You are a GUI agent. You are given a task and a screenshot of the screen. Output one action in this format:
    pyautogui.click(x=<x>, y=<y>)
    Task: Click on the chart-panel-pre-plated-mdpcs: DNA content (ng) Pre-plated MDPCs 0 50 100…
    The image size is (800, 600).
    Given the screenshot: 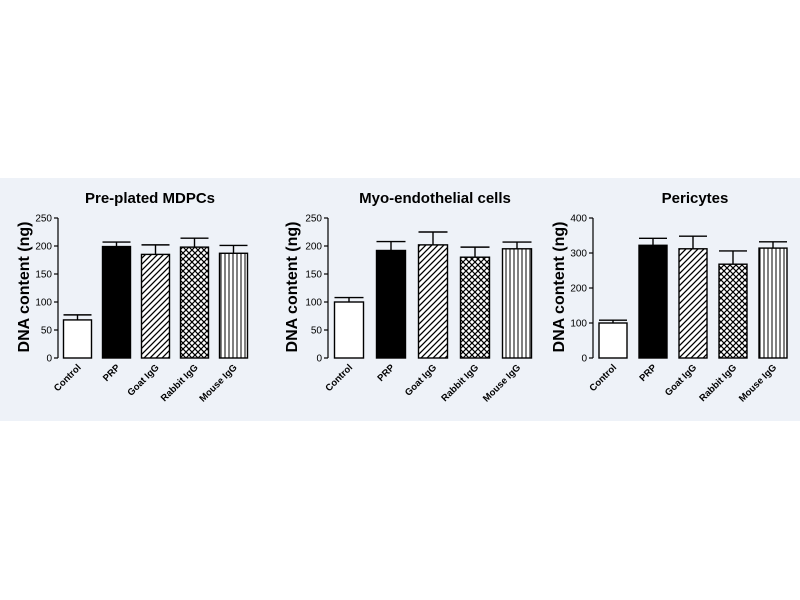 What is the action you would take?
    pyautogui.click(x=132, y=299)
    